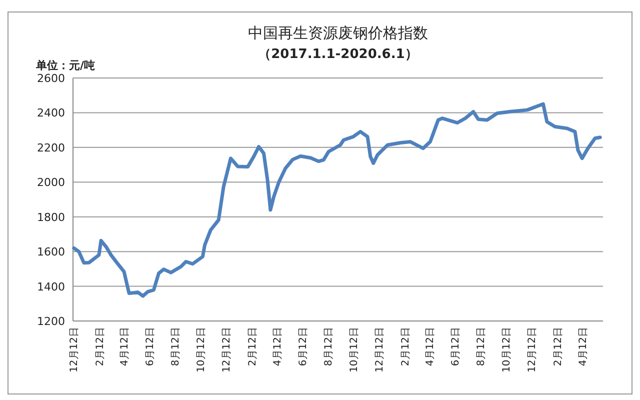 This screenshot has width=640, height=400. I want to click on chart-subtitle: （2017.1.1-2020.6.1）, so click(338, 54).